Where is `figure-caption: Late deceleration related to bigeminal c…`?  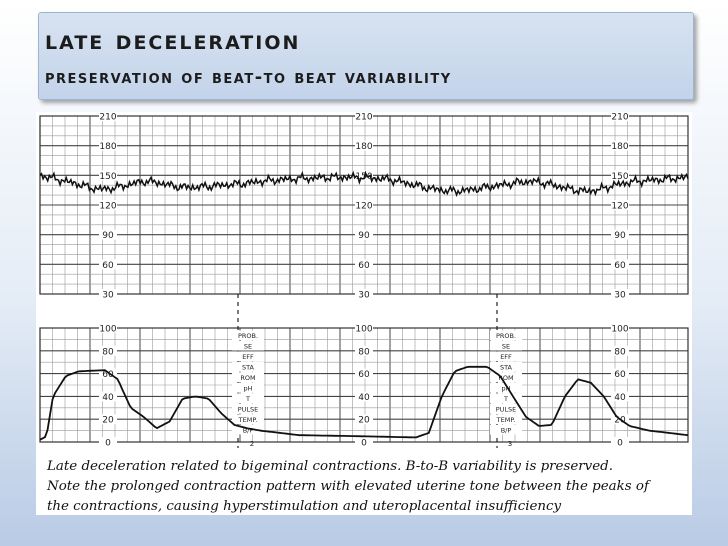 figure-caption: Late deceleration related to bigeminal c… is located at coordinates (367, 487).